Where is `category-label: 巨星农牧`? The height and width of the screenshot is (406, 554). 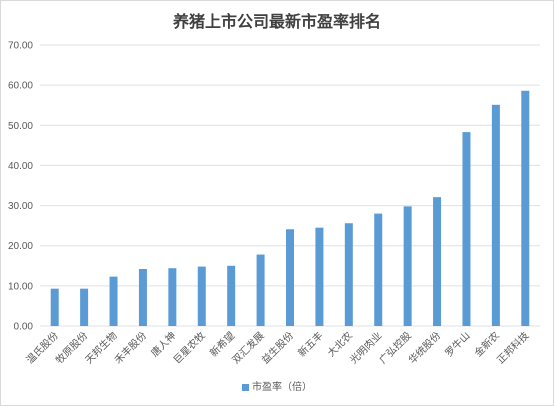
category-label: 巨星农牧 is located at coordinates (188, 347).